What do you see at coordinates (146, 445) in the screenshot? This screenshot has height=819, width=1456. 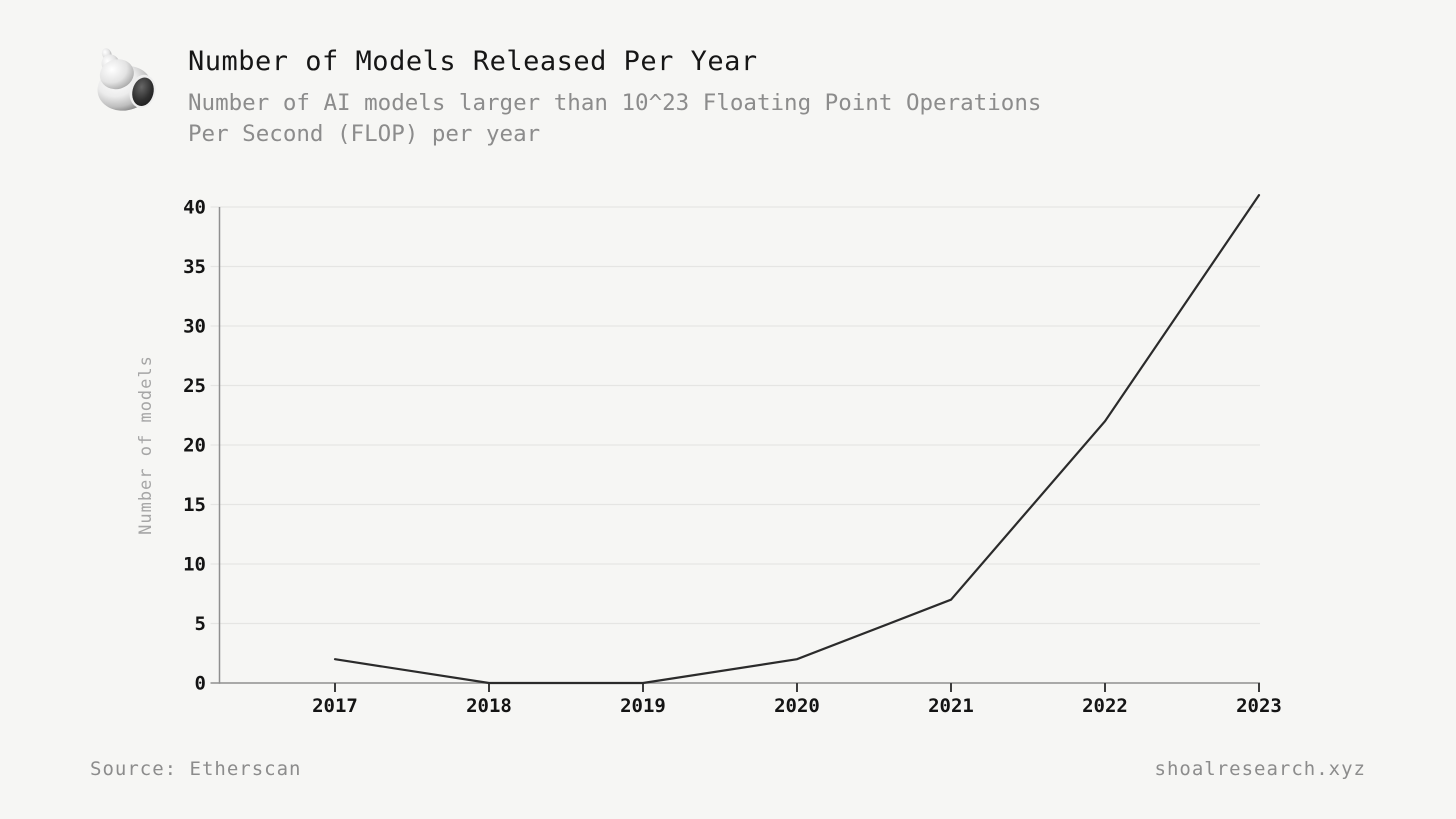 I see `y-axis-title: Number of models` at bounding box center [146, 445].